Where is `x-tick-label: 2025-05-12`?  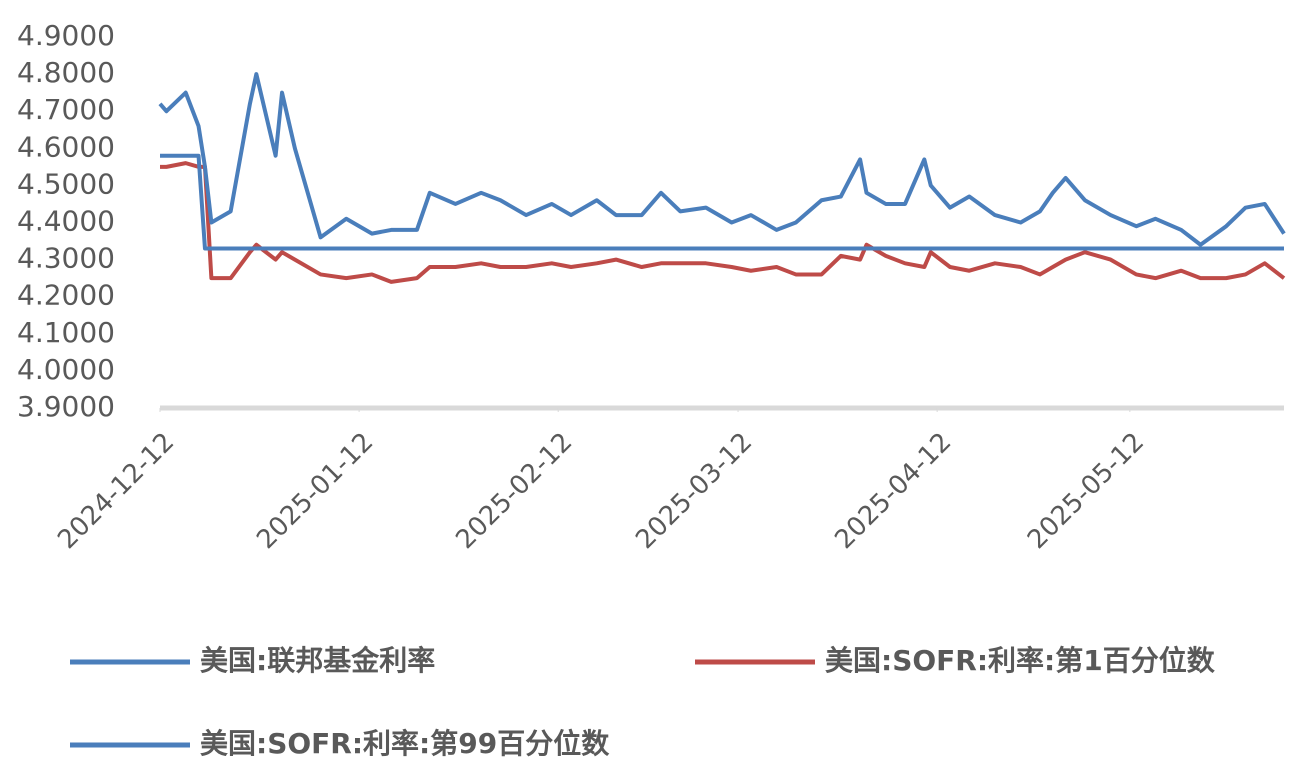 x-tick-label: 2025-05-12 is located at coordinates (1086, 491).